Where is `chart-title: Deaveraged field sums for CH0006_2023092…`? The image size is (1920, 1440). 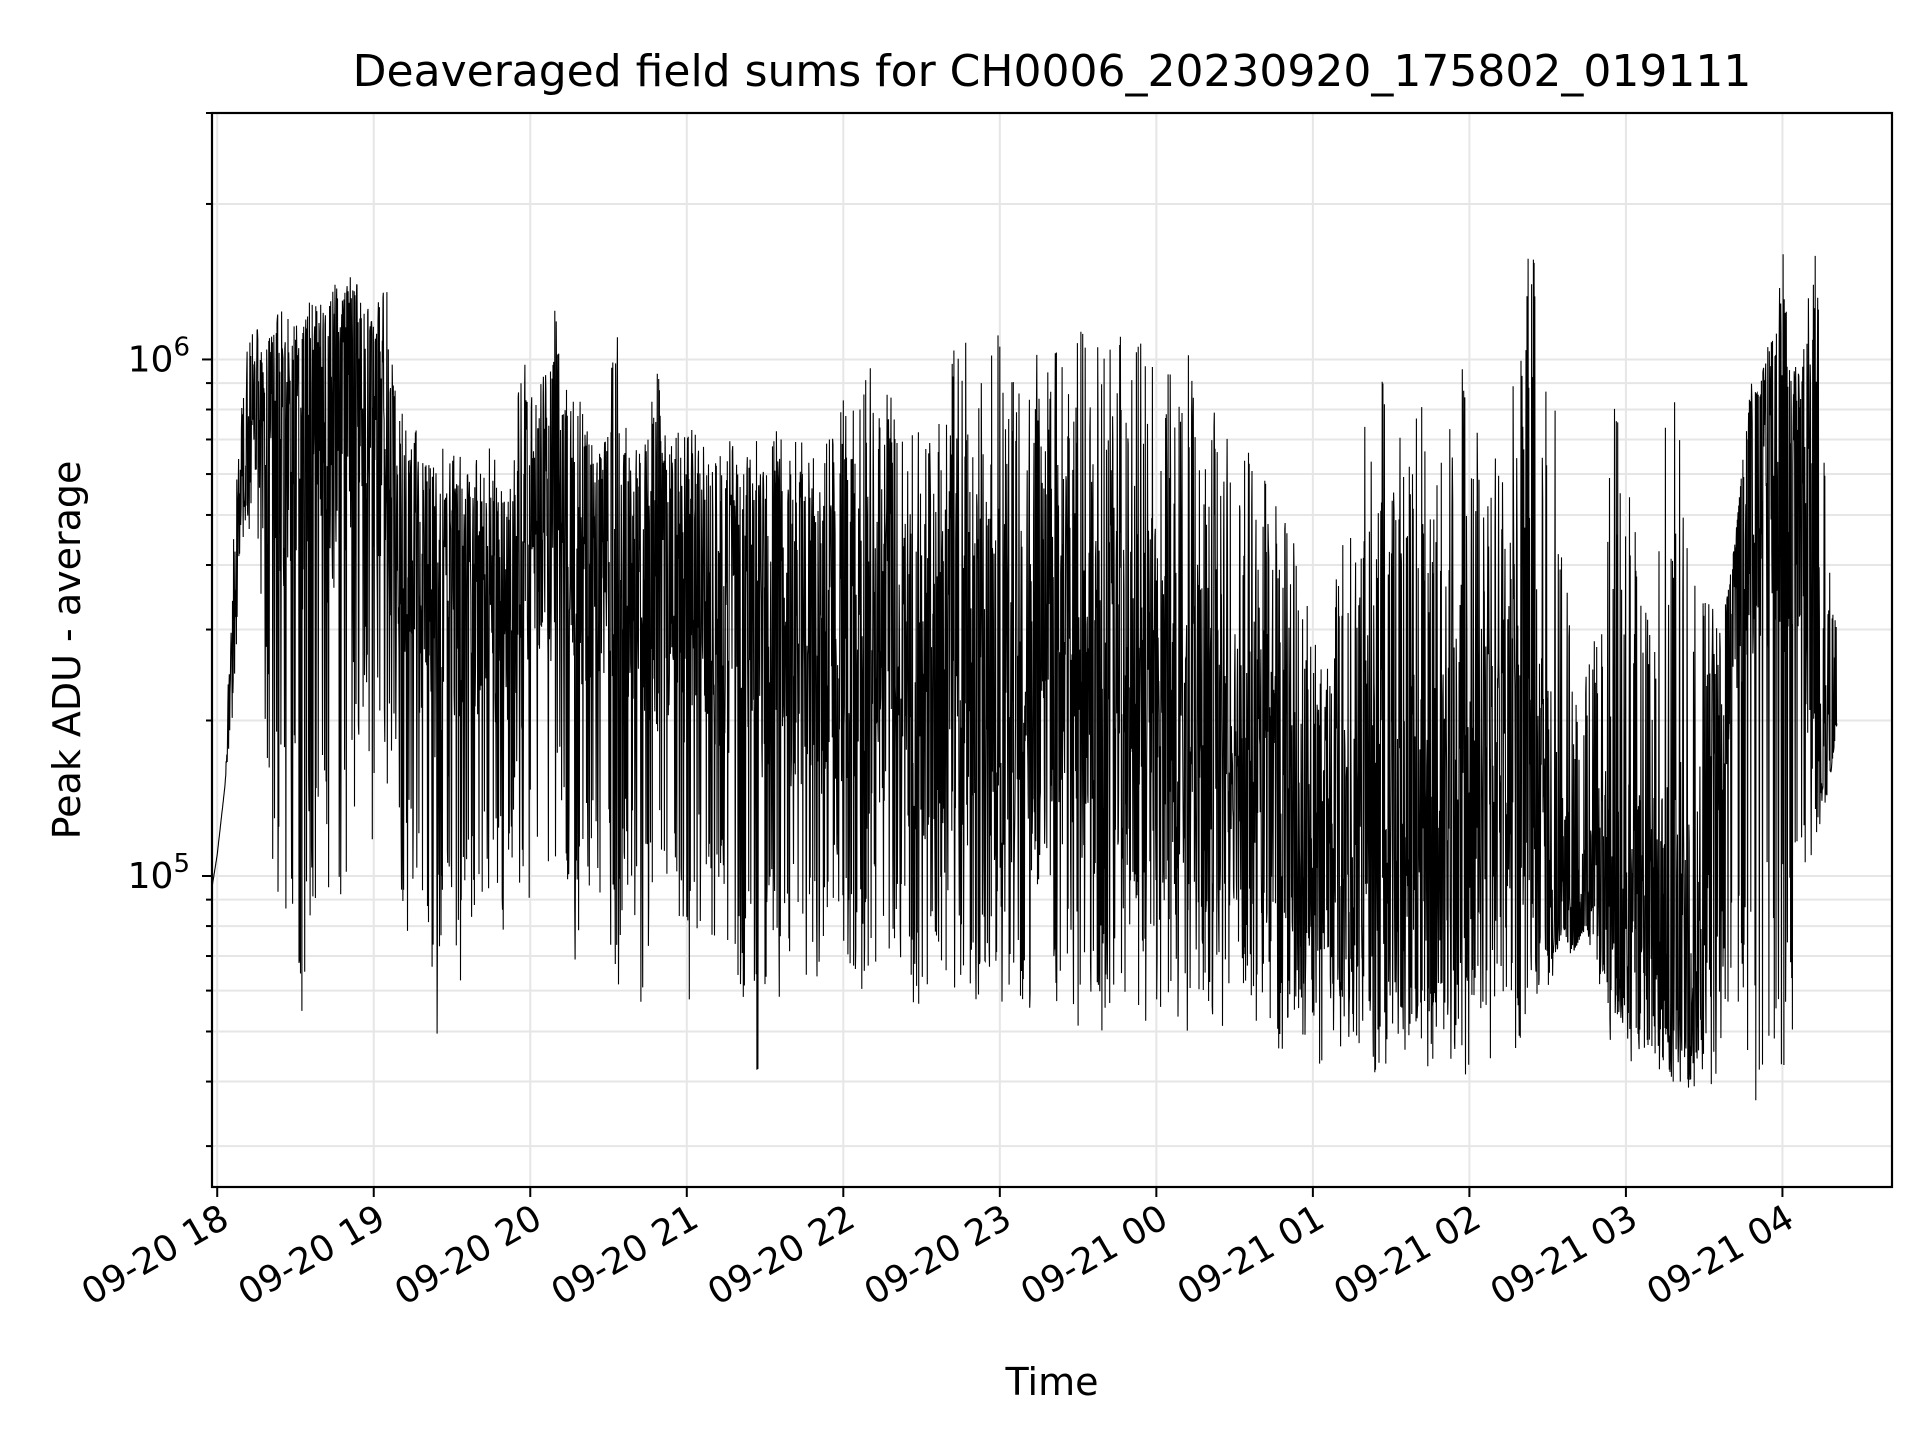 chart-title: Deaveraged field sums for CH0006_2023092… is located at coordinates (1052, 71).